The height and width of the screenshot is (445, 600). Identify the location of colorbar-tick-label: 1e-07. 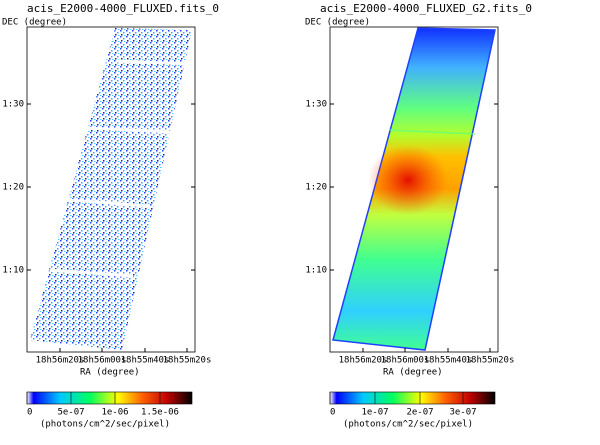
(374, 413).